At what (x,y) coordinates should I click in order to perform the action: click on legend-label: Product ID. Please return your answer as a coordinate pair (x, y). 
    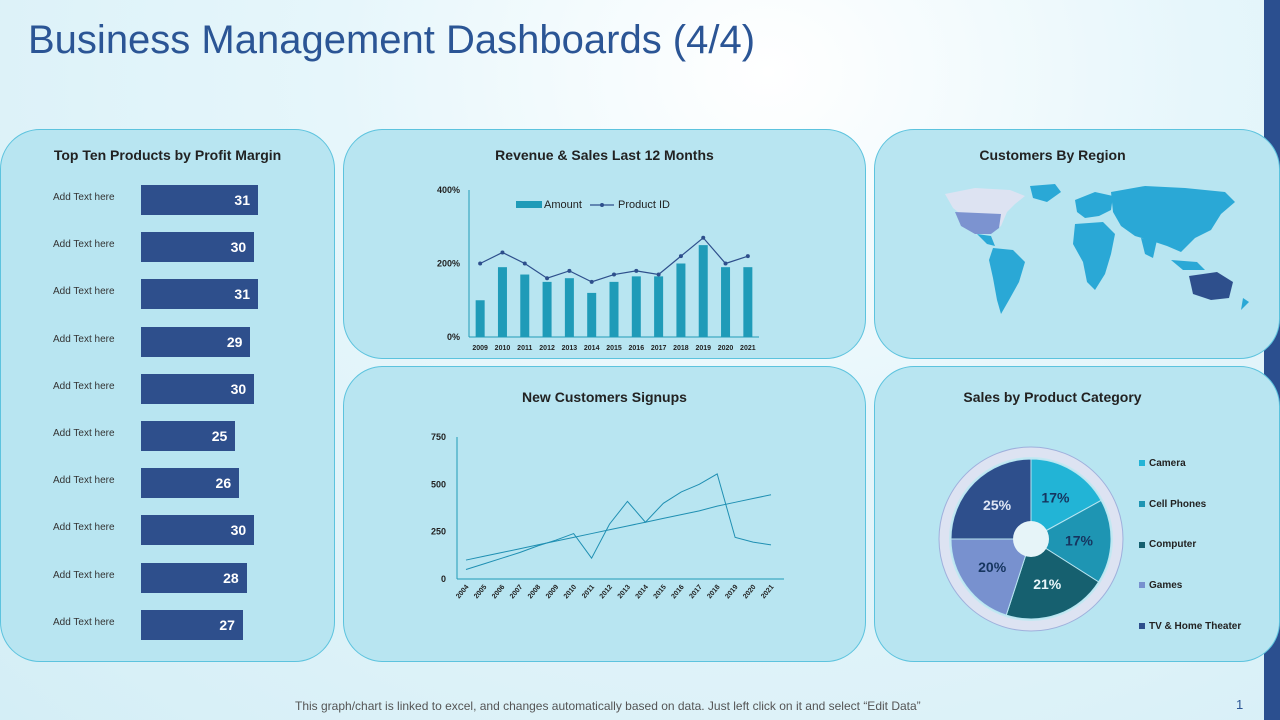
    Looking at the image, I should click on (644, 205).